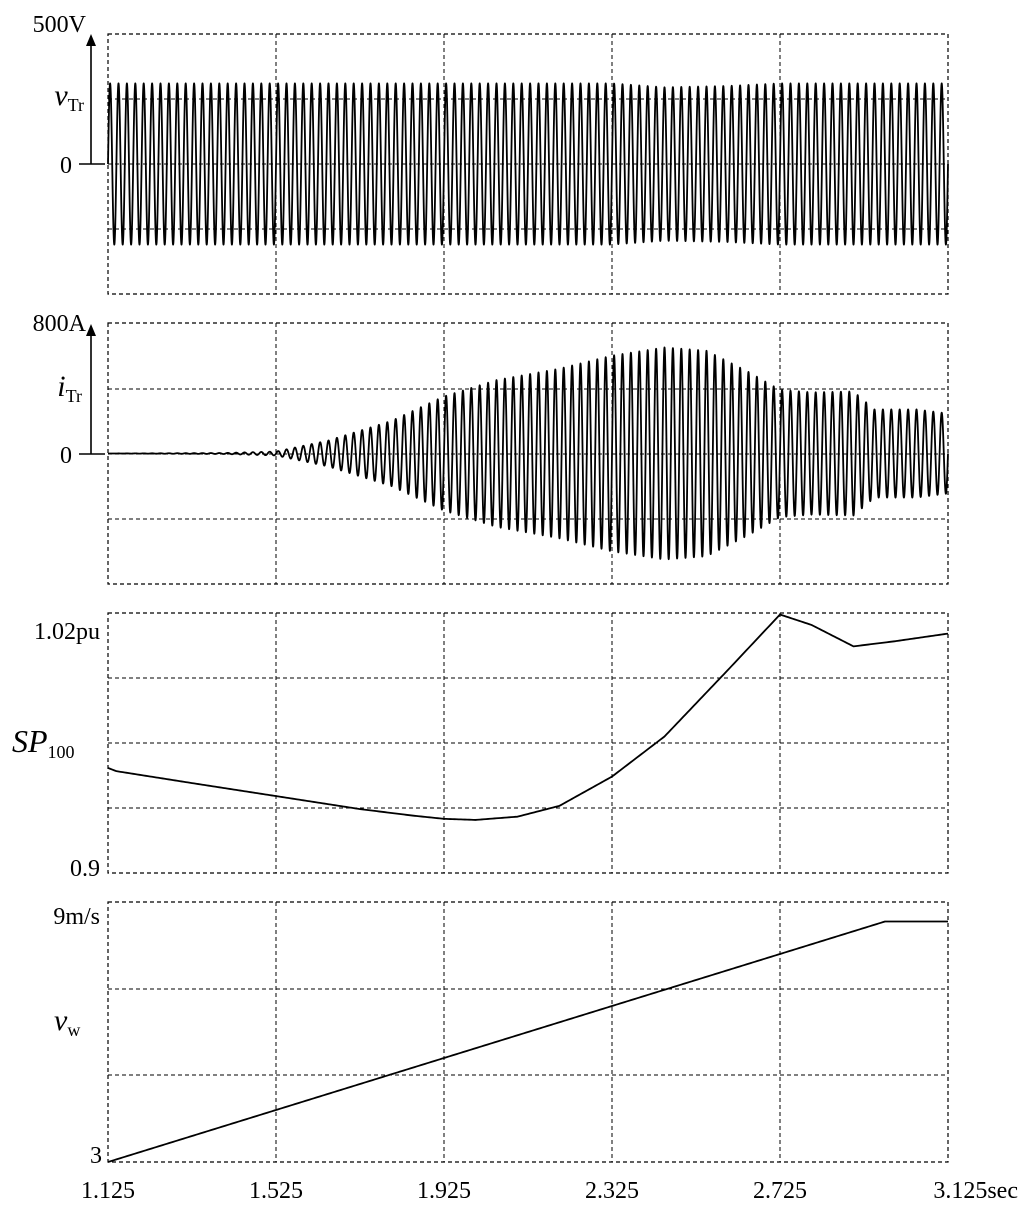 This screenshot has height=1213, width=1024. I want to click on y-axis-label-main: SP, so click(30, 741).